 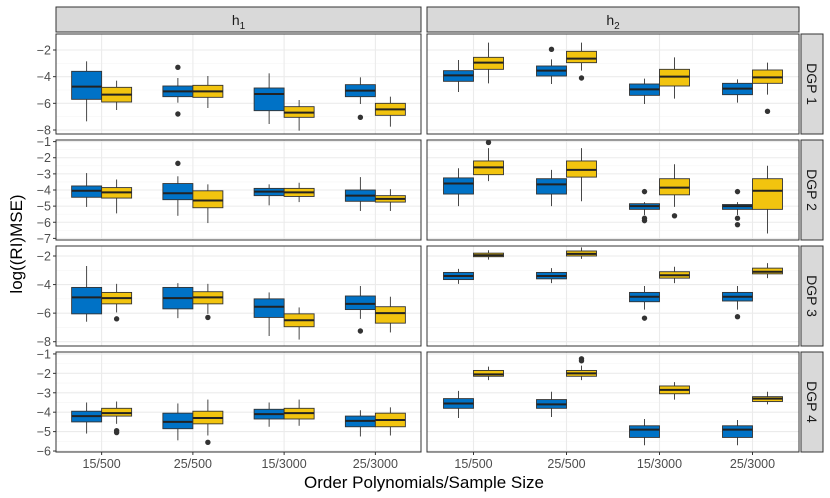 I want to click on x-tick-label: 25/3000, so click(x=752, y=464).